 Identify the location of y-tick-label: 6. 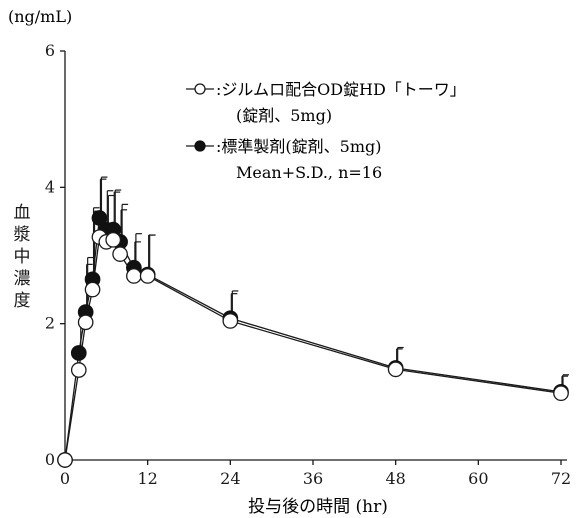
(50, 50).